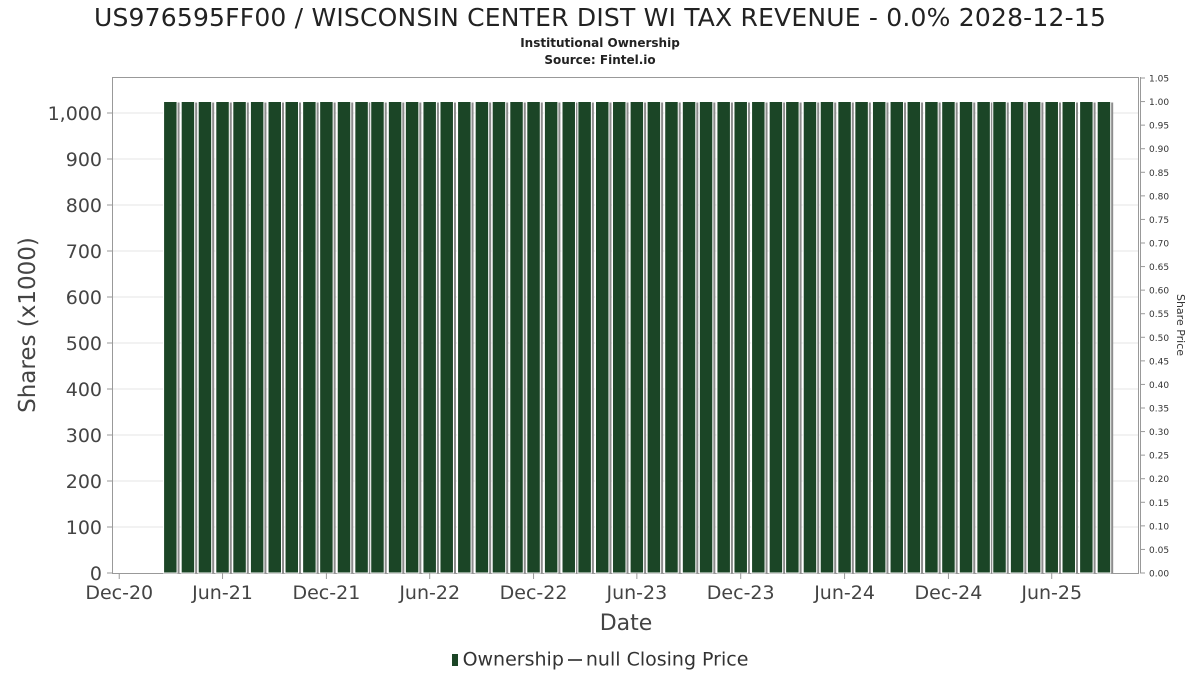 The width and height of the screenshot is (1200, 675). What do you see at coordinates (534, 593) in the screenshot?
I see `x-tick-label: Dec-22` at bounding box center [534, 593].